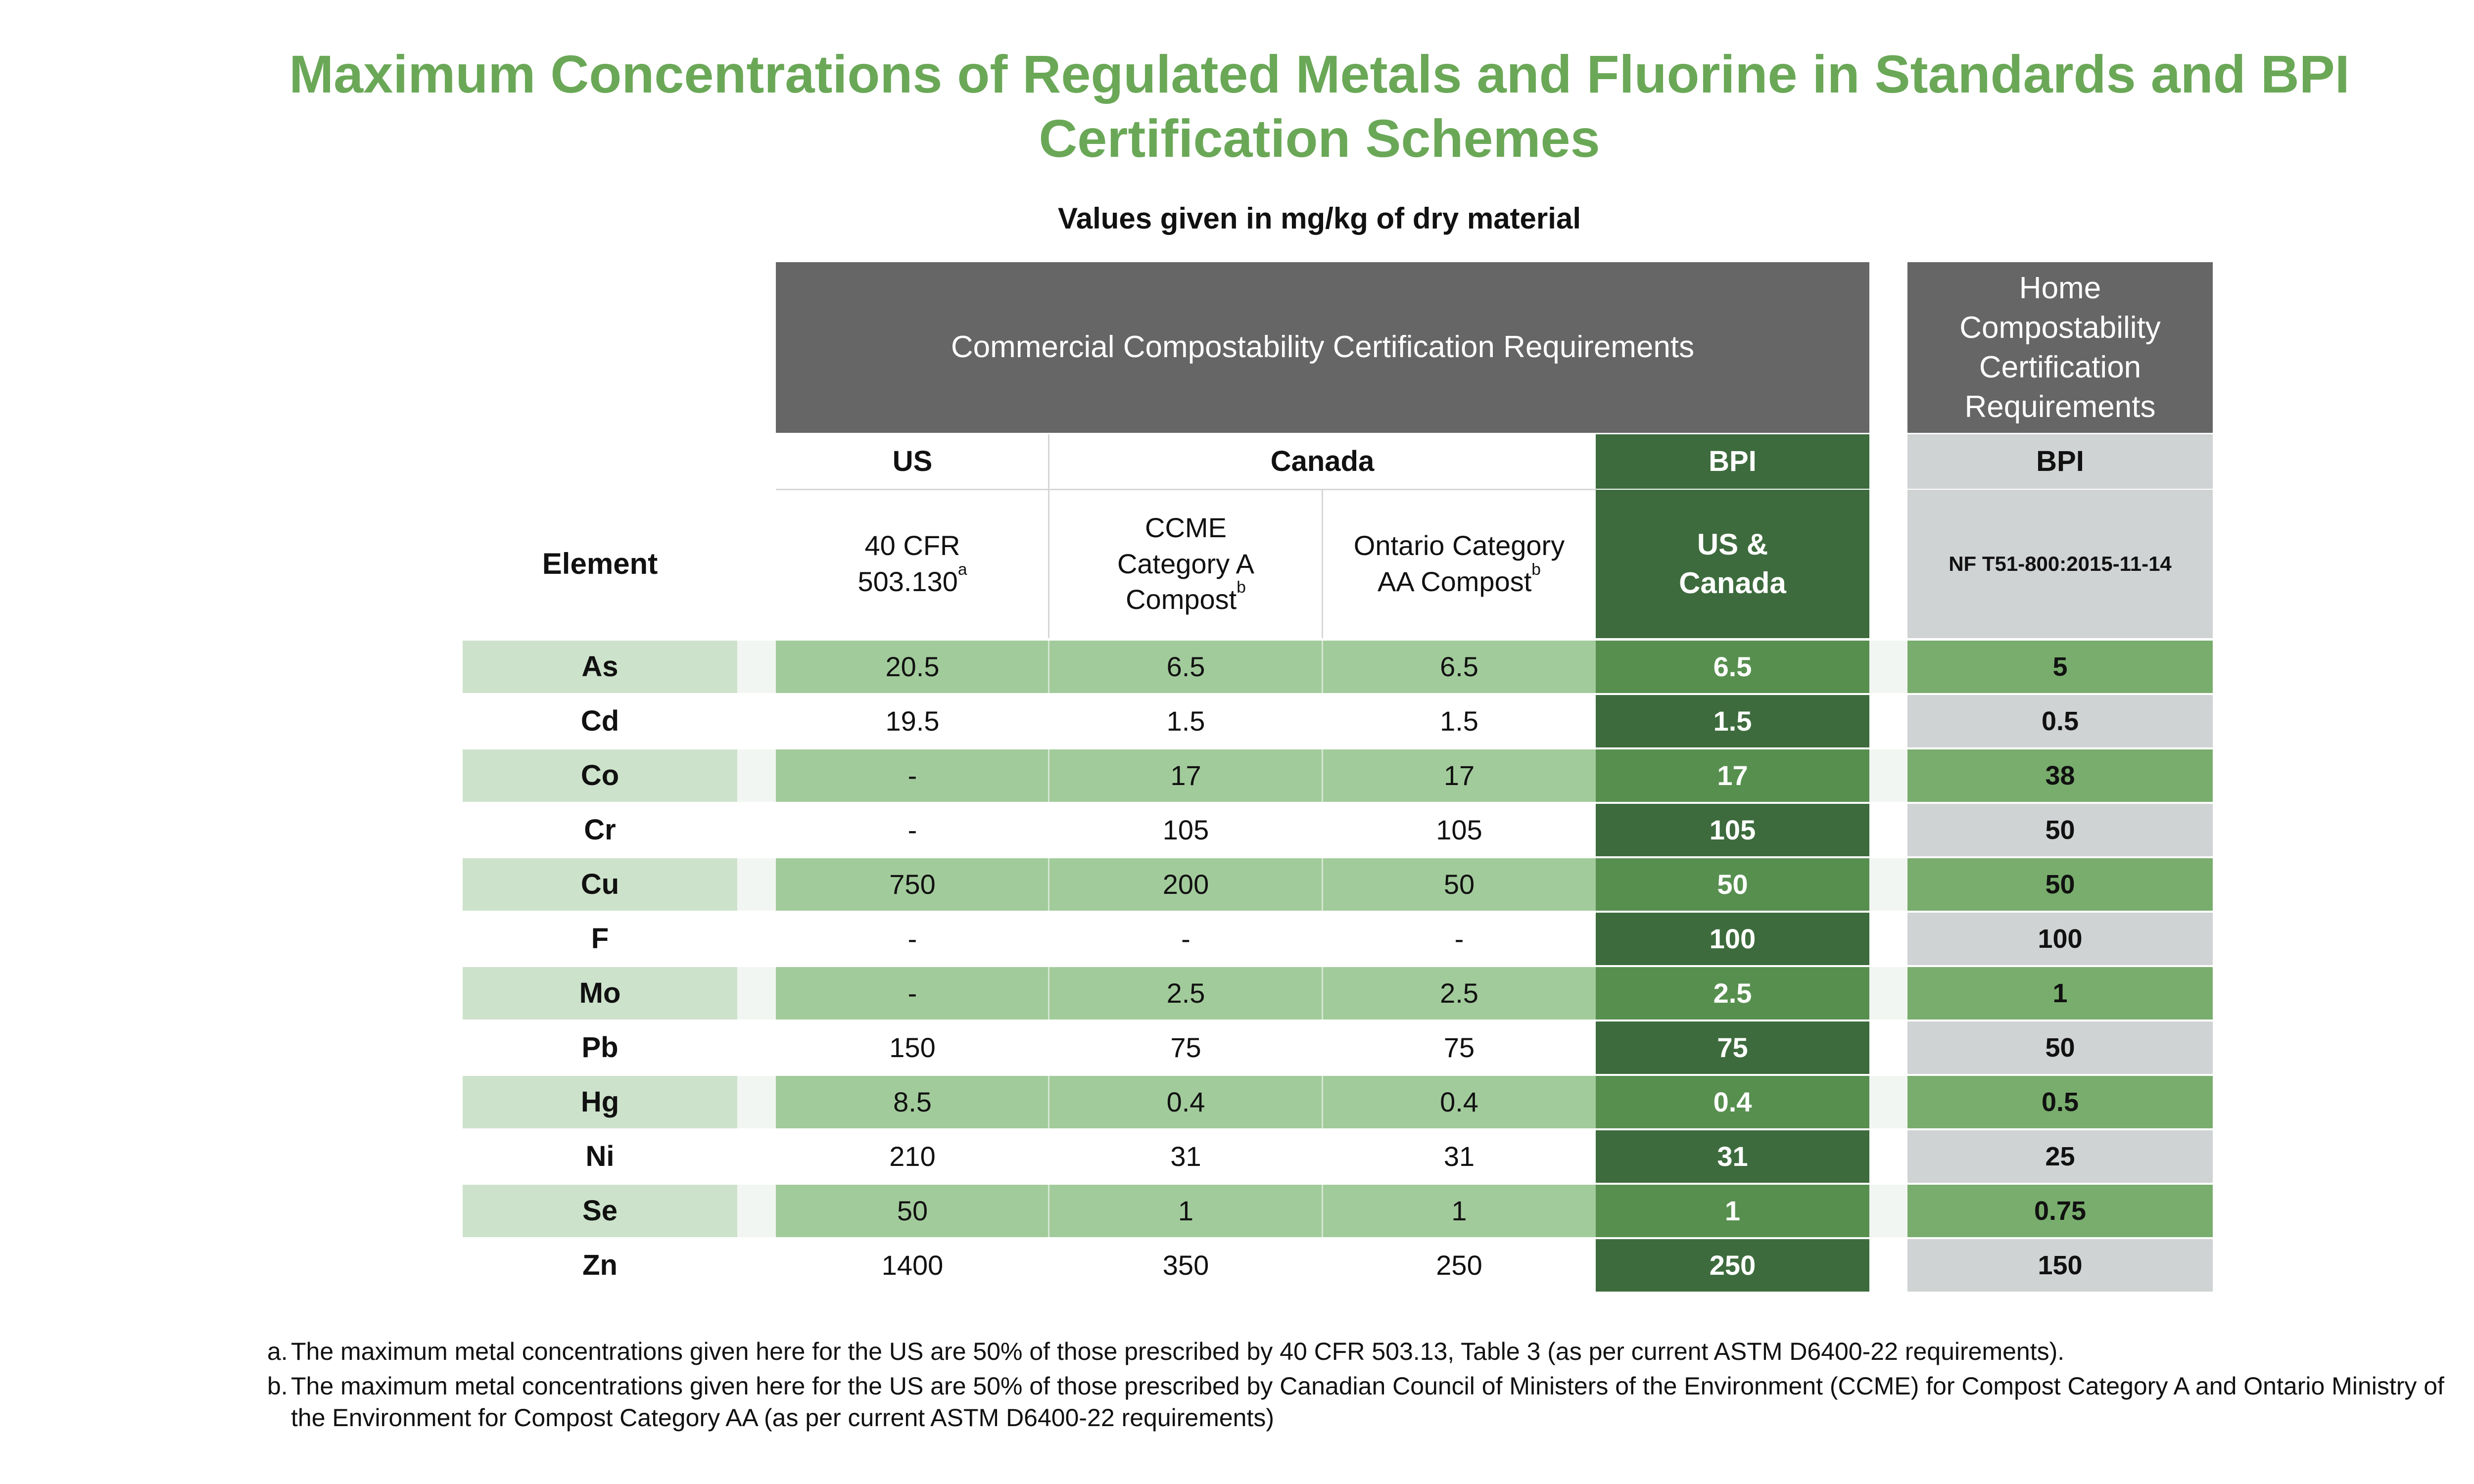  I want to click on us-value-cell: 20.5, so click(913, 666).